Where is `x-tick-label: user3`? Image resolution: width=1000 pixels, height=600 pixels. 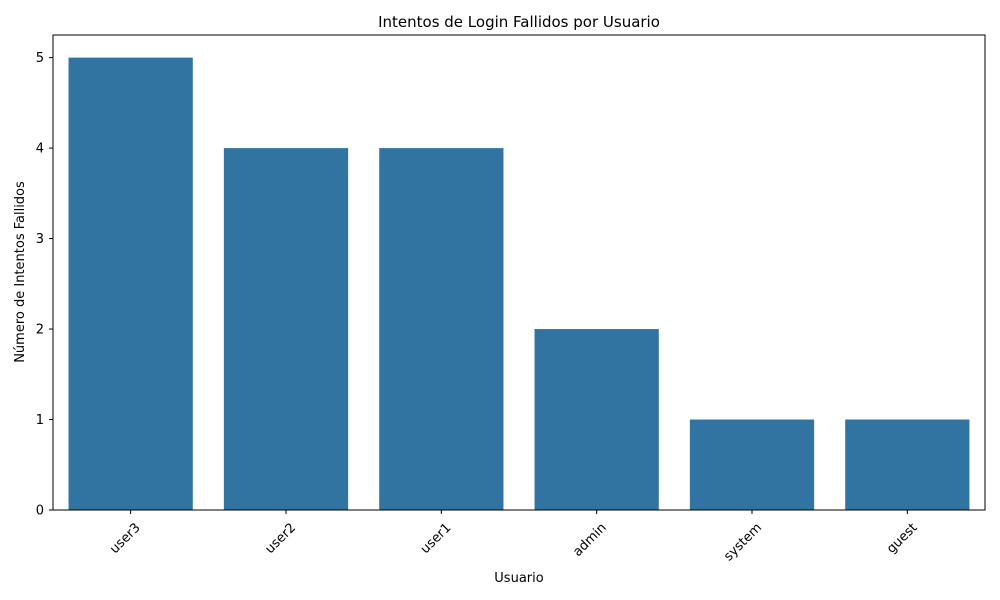 x-tick-label: user3 is located at coordinates (125, 538).